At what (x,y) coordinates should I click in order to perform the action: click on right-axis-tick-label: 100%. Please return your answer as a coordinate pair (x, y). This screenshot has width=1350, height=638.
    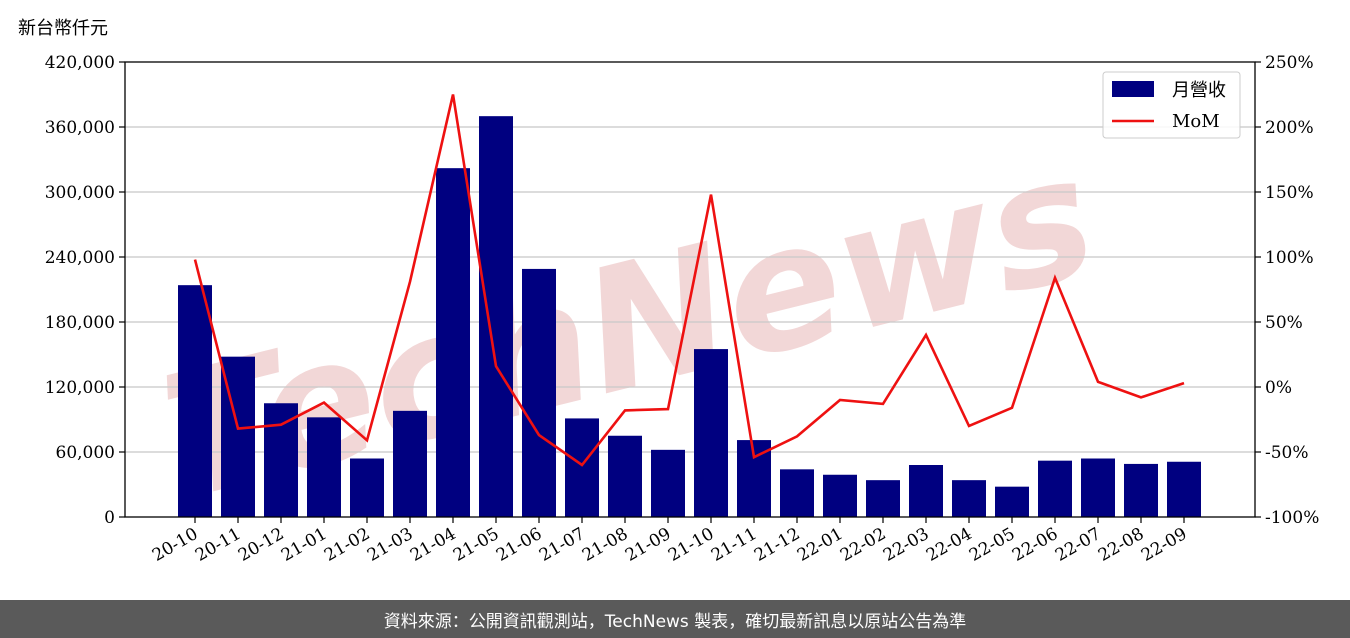
    Looking at the image, I should click on (1289, 258).